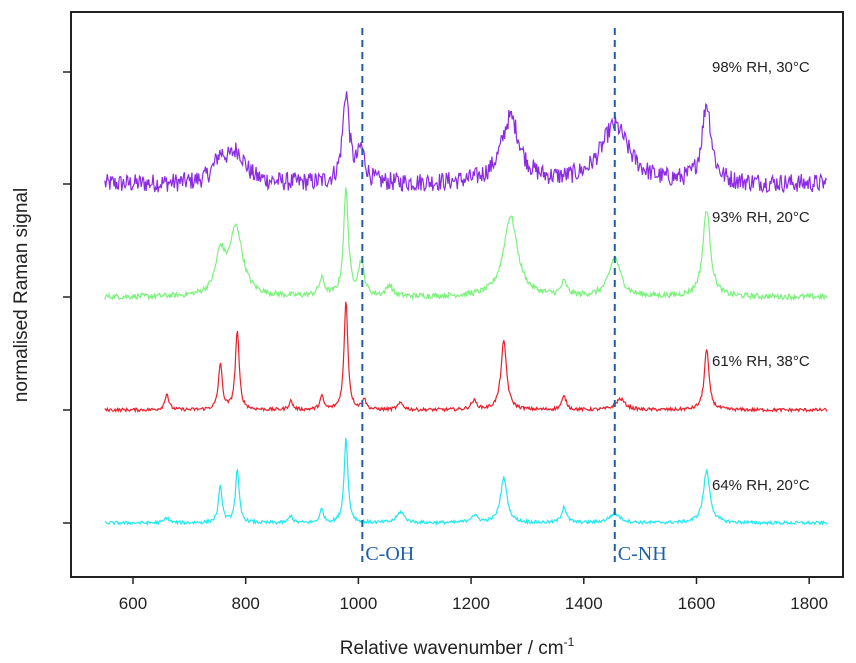 Image resolution: width=856 pixels, height=663 pixels. Describe the element at coordinates (697, 603) in the screenshot. I see `x-tick-label-1600: 1600` at that location.